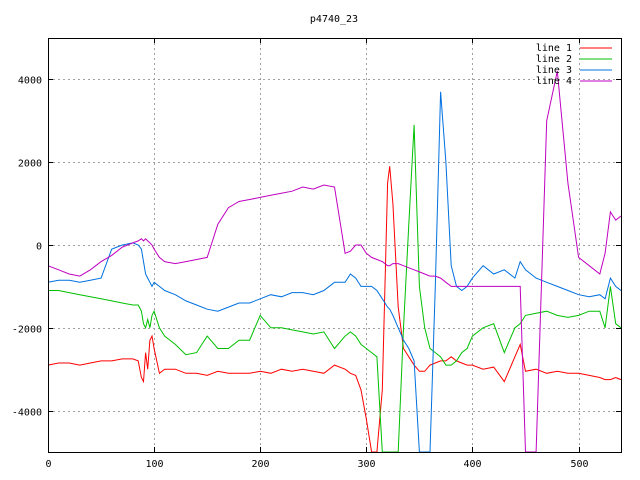 The width and height of the screenshot is (640, 480). What do you see at coordinates (260, 464) in the screenshot?
I see `x-tick-label: 200` at bounding box center [260, 464].